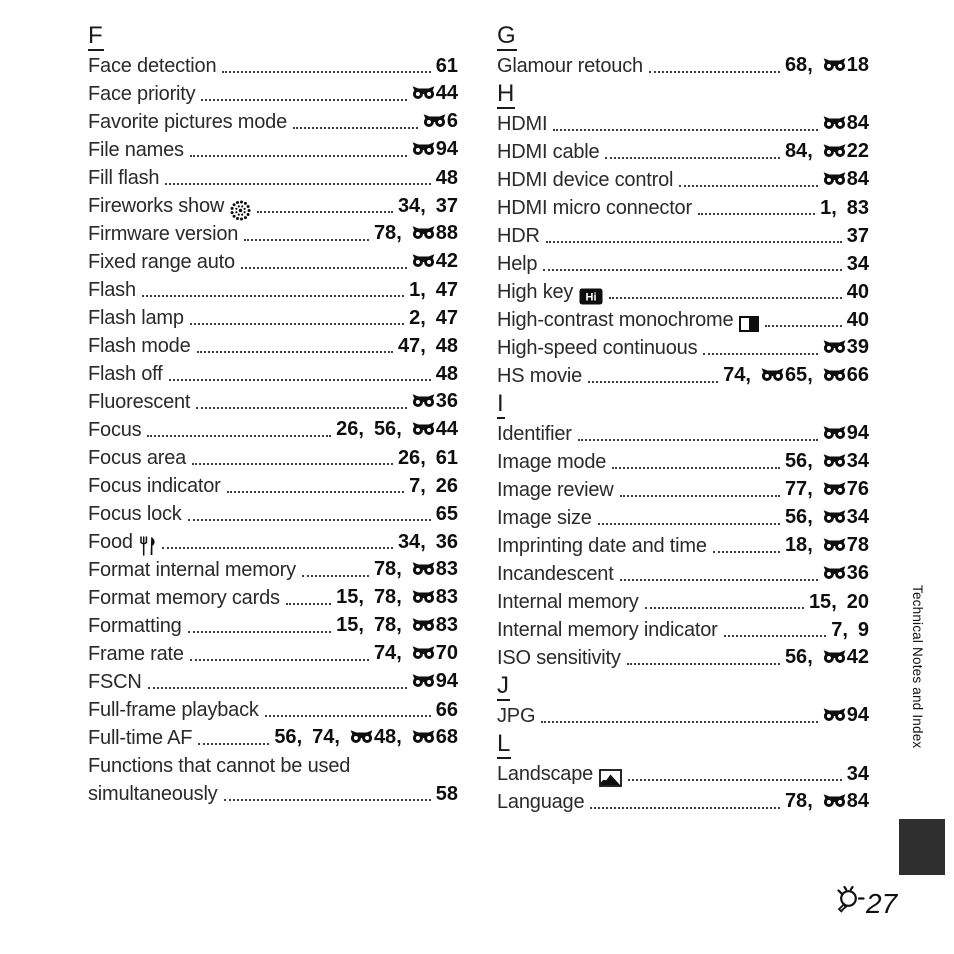 The width and height of the screenshot is (954, 954). I want to click on entry-page-refs: 26, 56, 44, so click(397, 430).